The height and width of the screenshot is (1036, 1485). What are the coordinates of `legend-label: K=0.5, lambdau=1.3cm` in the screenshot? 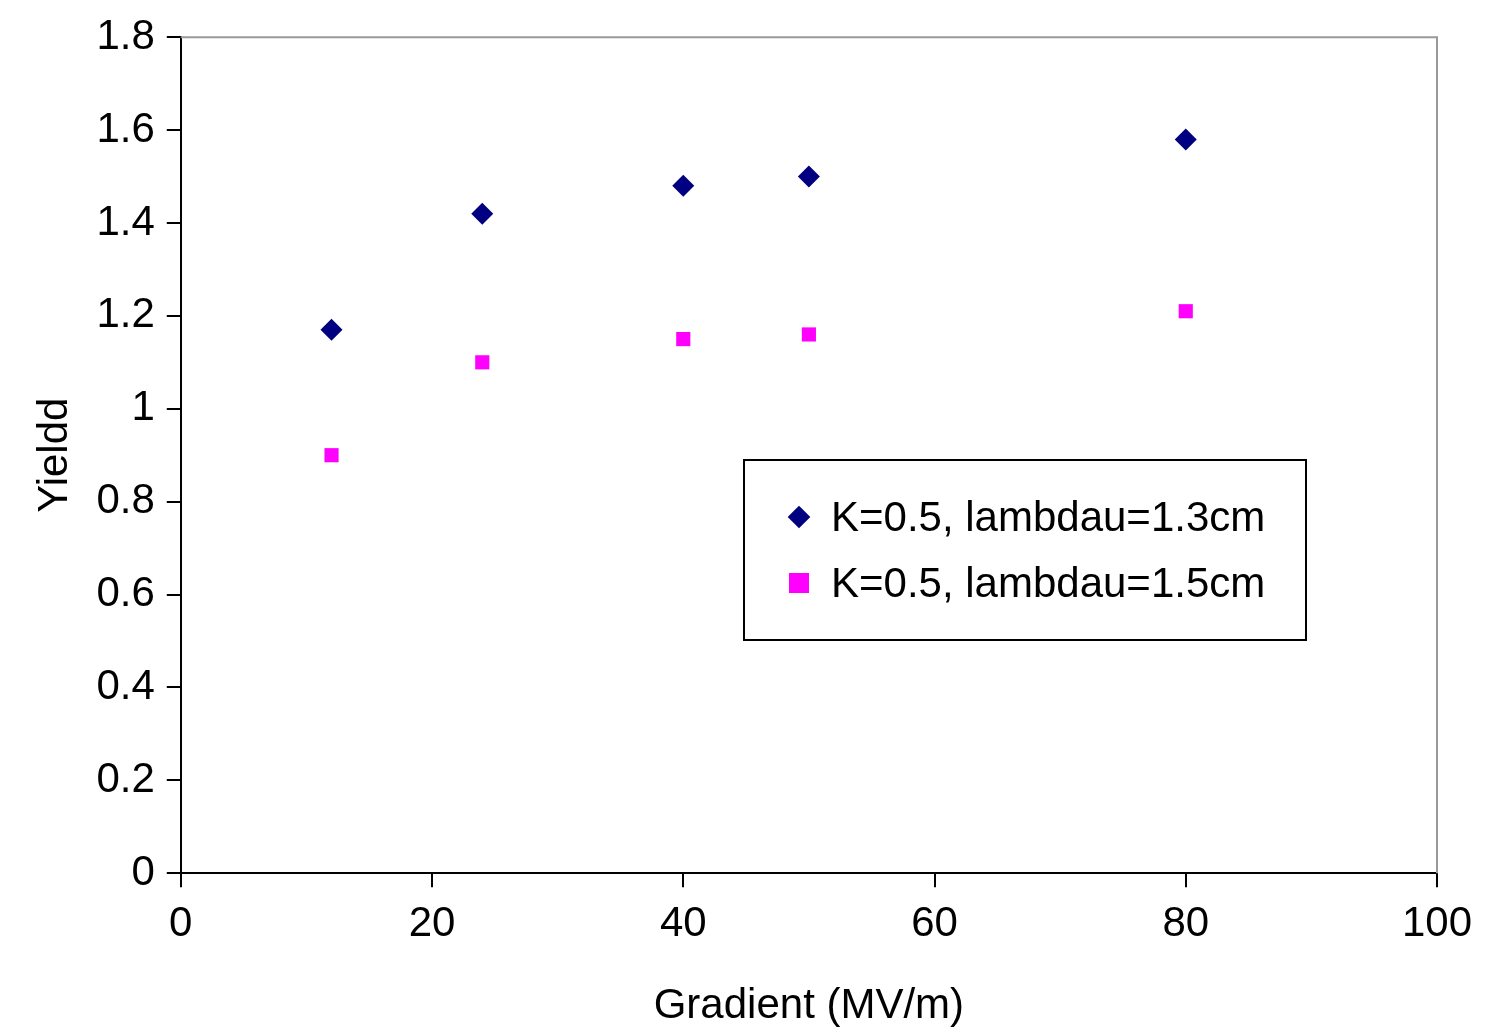 It's located at (1048, 517).